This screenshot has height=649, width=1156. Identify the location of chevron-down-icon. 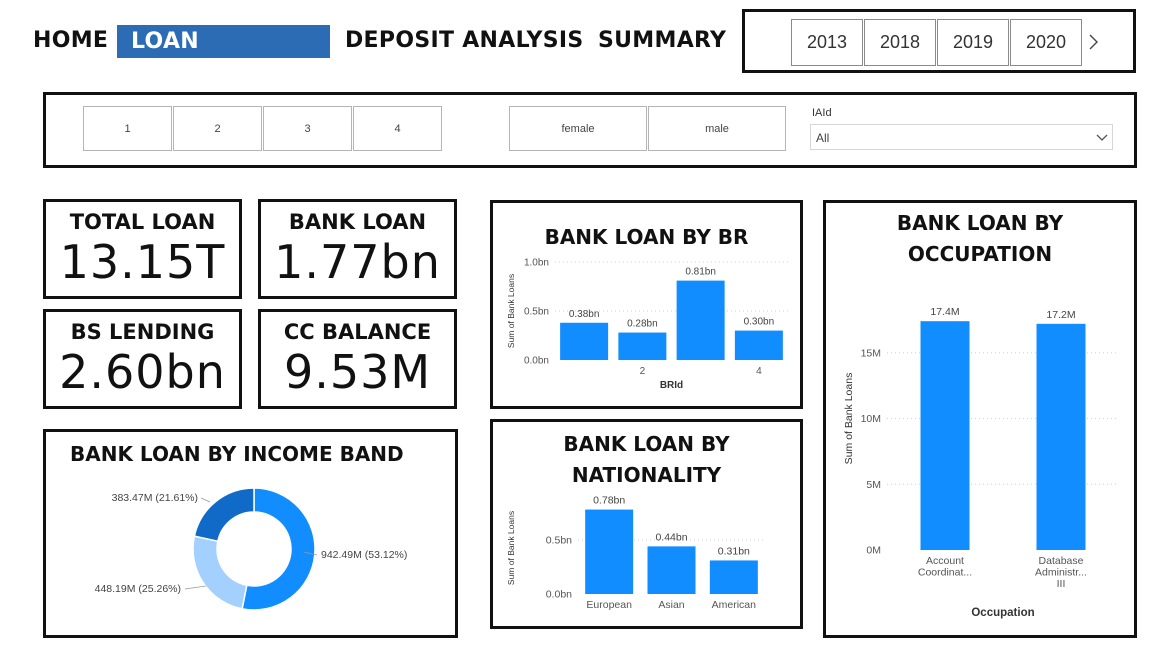
(1102, 139).